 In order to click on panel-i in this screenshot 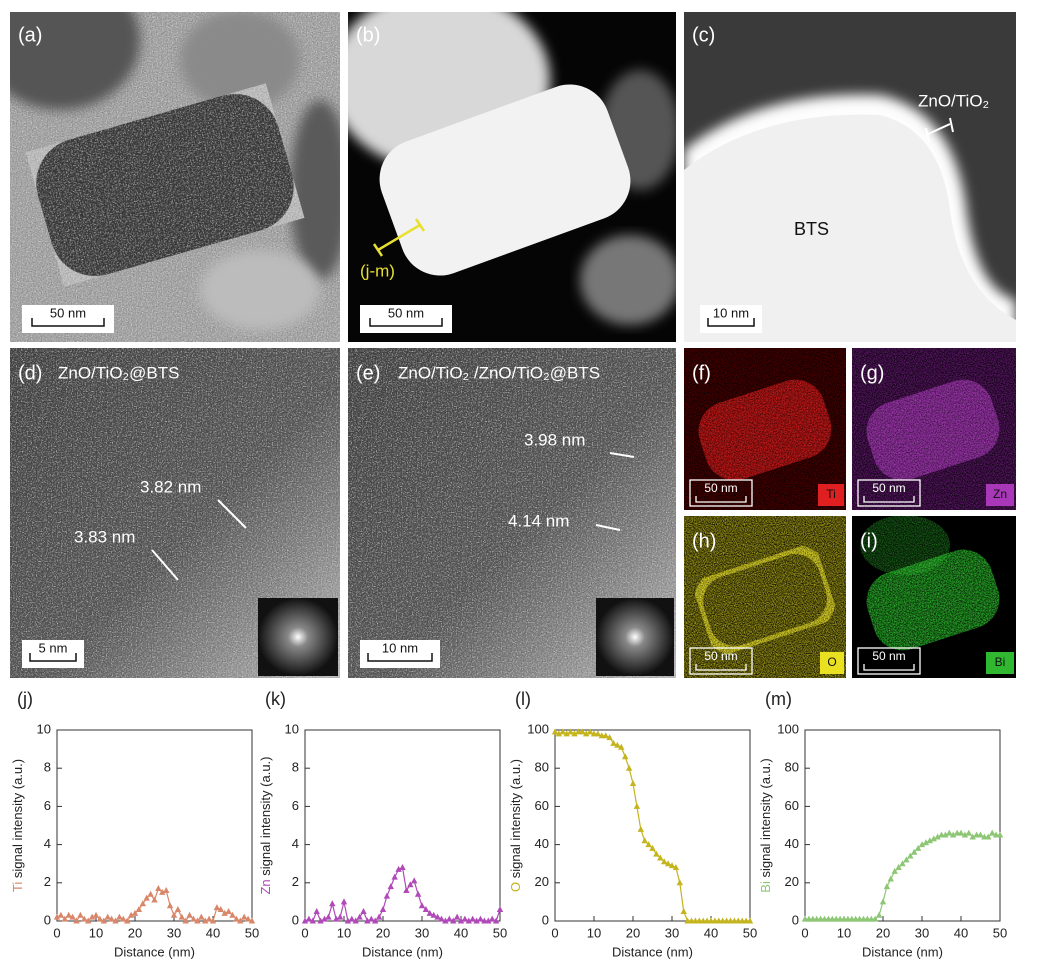, I will do `click(934, 597)`.